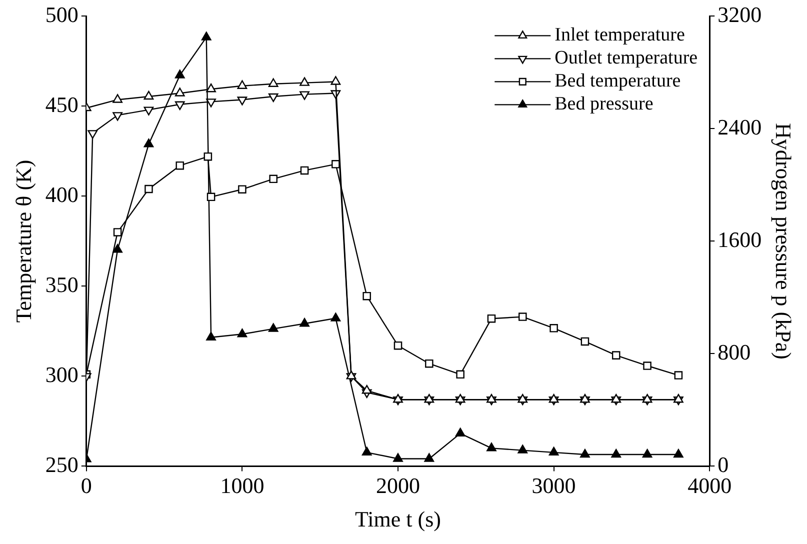 Image resolution: width=807 pixels, height=544 pixels. What do you see at coordinates (740, 14) in the screenshot?
I see `y2-tick-label: 3200` at bounding box center [740, 14].